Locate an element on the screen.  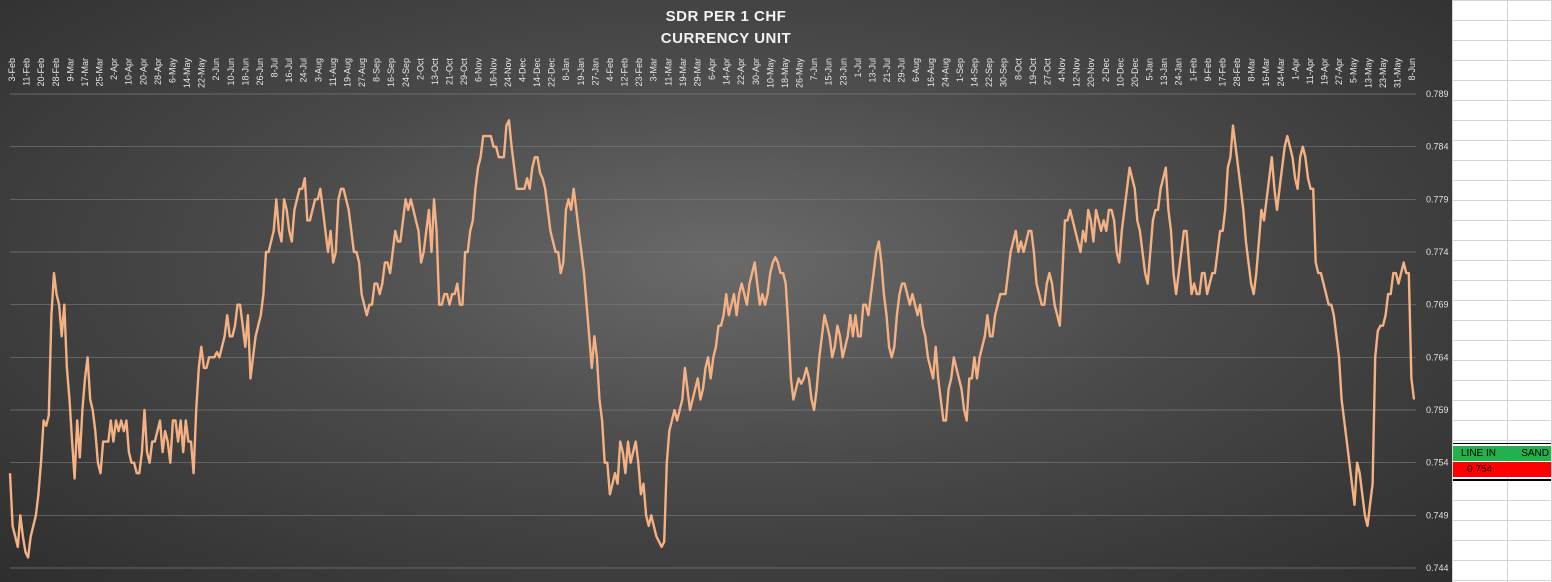
x-tick-label: 24-Jan is located at coordinates (1179, 72).